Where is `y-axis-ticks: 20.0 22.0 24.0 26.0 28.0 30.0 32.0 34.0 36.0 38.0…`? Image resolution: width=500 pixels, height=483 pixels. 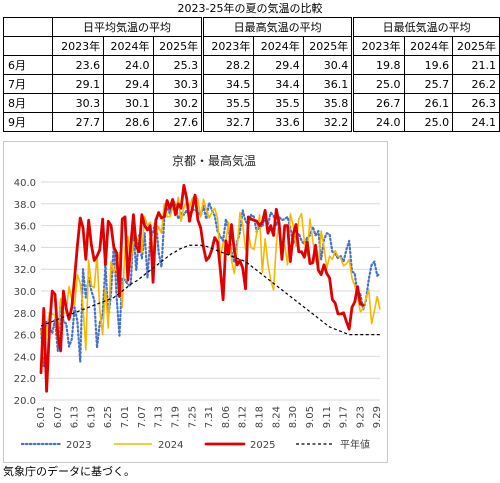 y-axis-ticks: 20.0 22.0 24.0 26.0 28.0 30.0 32.0 34.0 36.0 38.0… is located at coordinates (25, 292).